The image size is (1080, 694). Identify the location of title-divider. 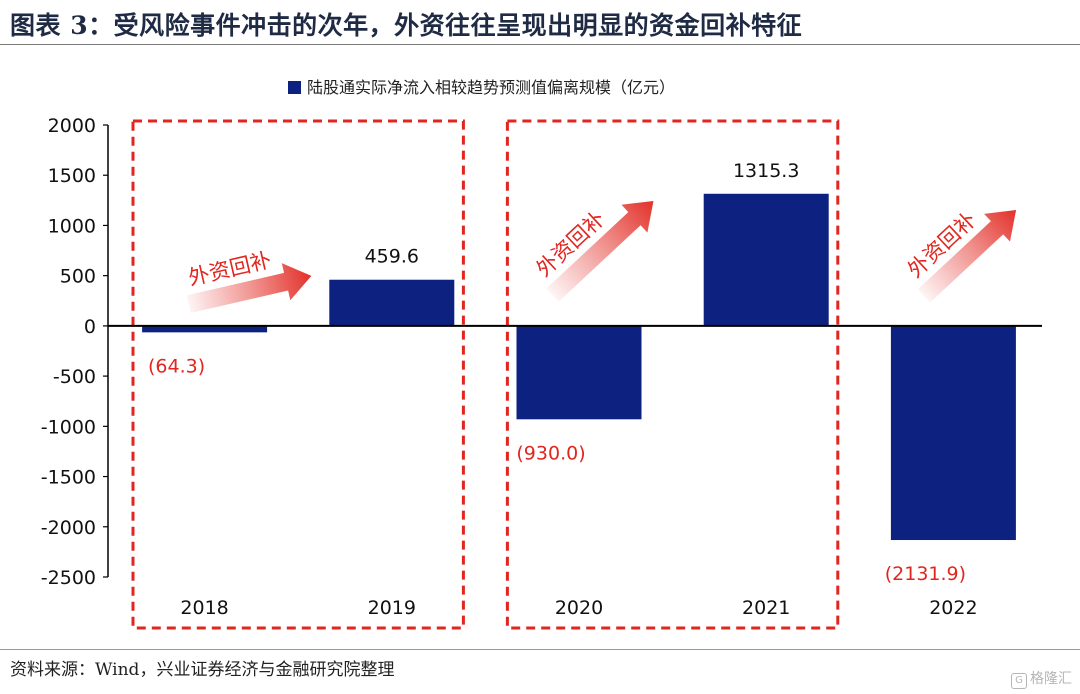
(540, 44).